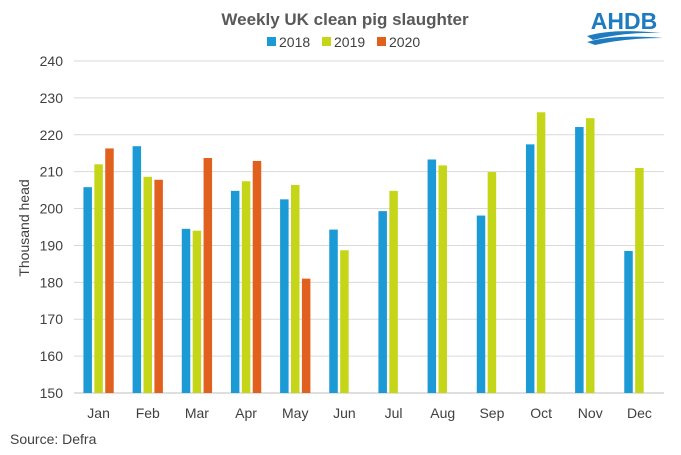 The image size is (681, 455). Describe the element at coordinates (590, 413) in the screenshot. I see `x-tick-label-nov: Nov` at that location.